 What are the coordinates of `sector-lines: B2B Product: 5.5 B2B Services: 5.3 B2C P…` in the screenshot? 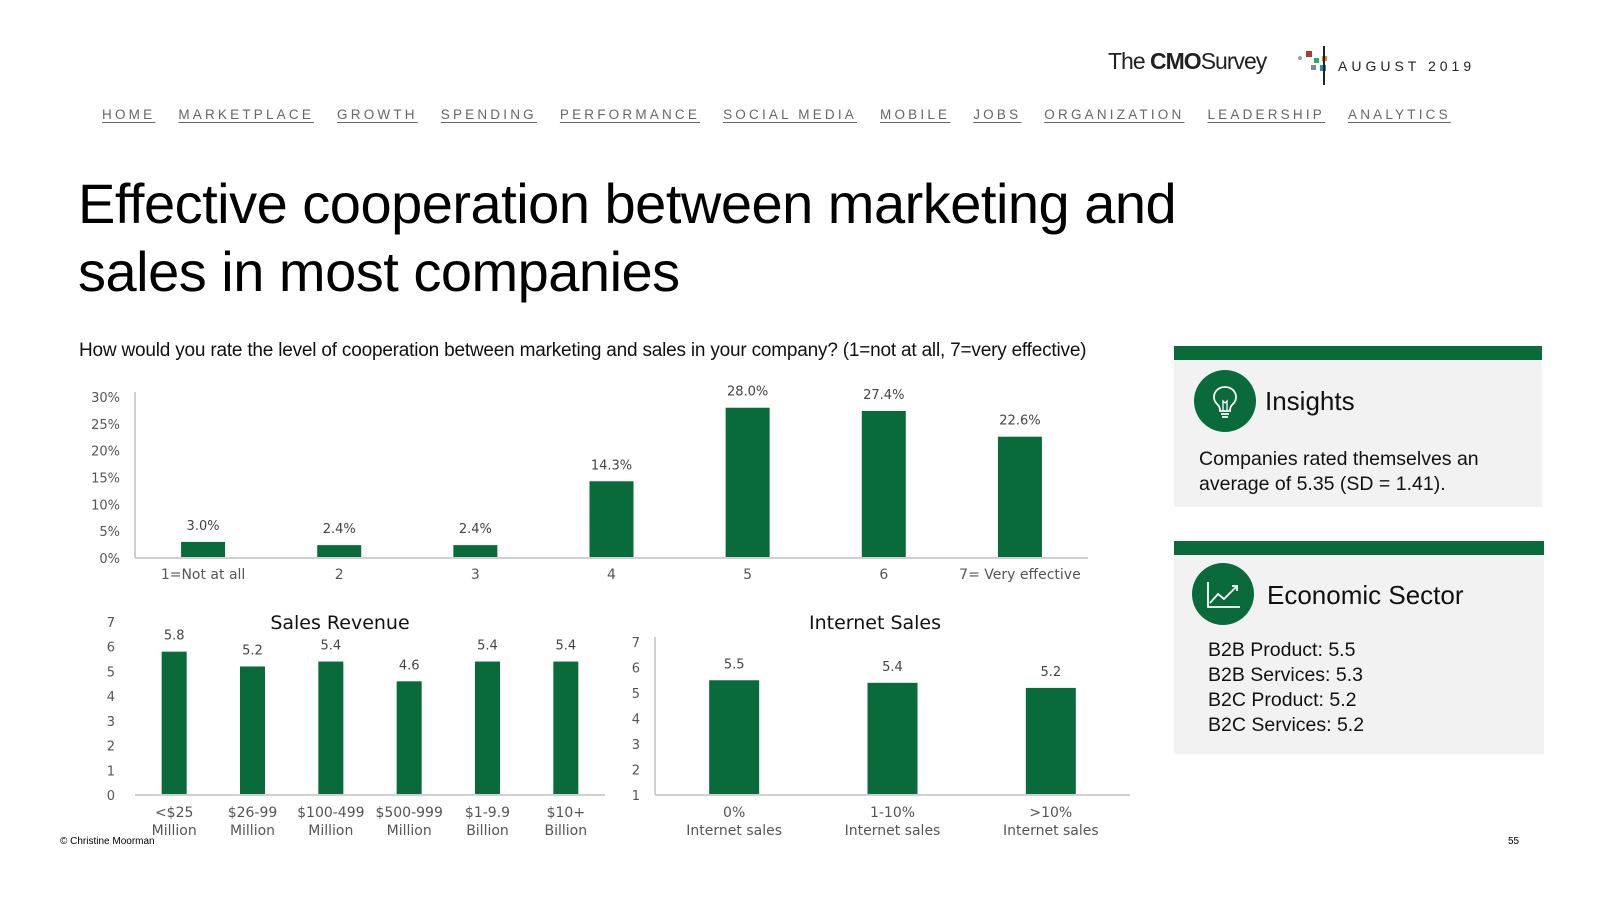 It's located at (1358, 688).